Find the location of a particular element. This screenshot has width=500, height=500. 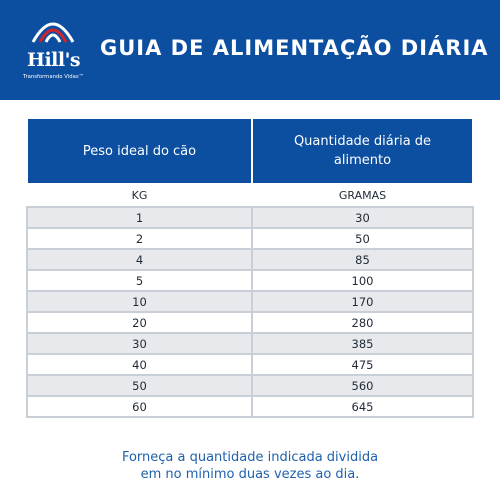

unit-grams: GRAMAS is located at coordinates (362, 195).